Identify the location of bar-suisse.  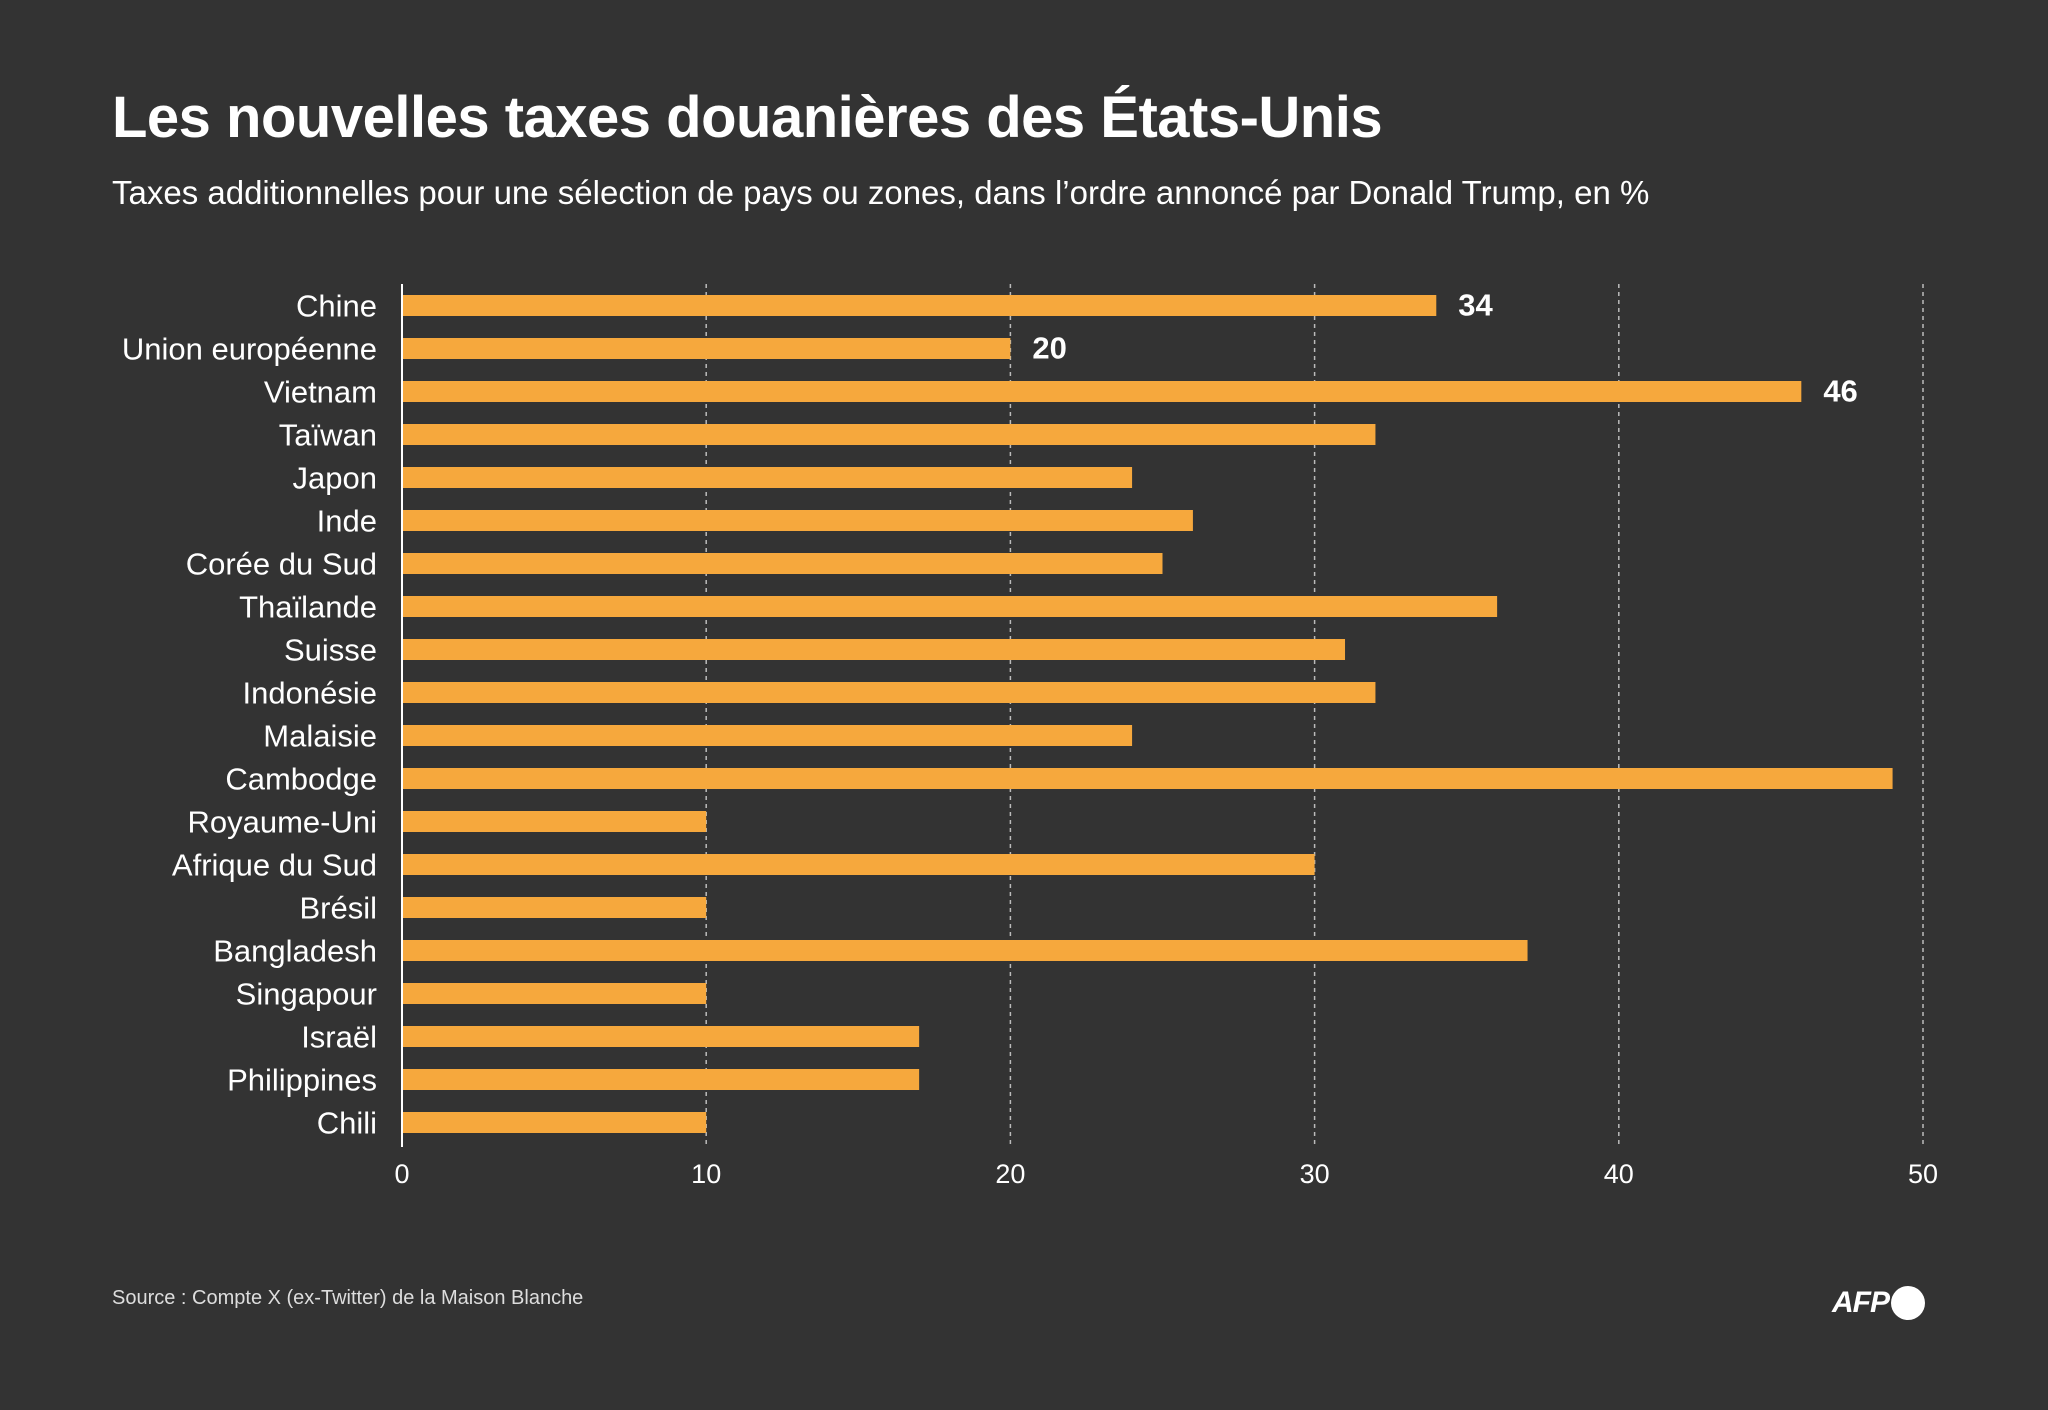
(874, 649).